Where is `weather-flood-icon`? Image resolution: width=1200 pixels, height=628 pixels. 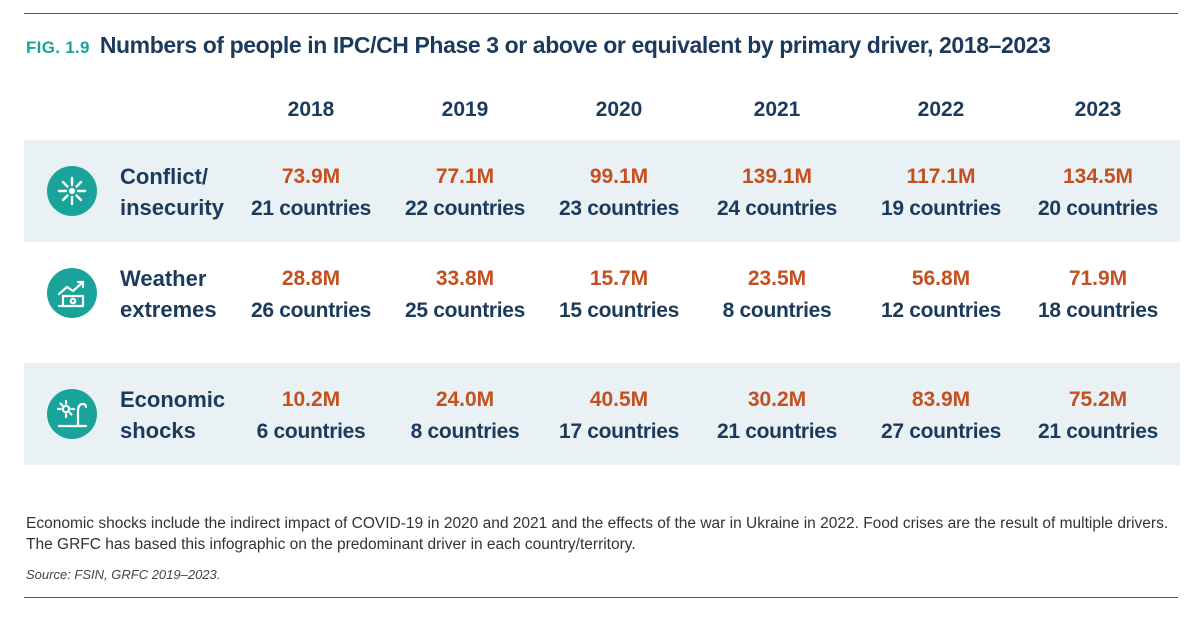 weather-flood-icon is located at coordinates (72, 293).